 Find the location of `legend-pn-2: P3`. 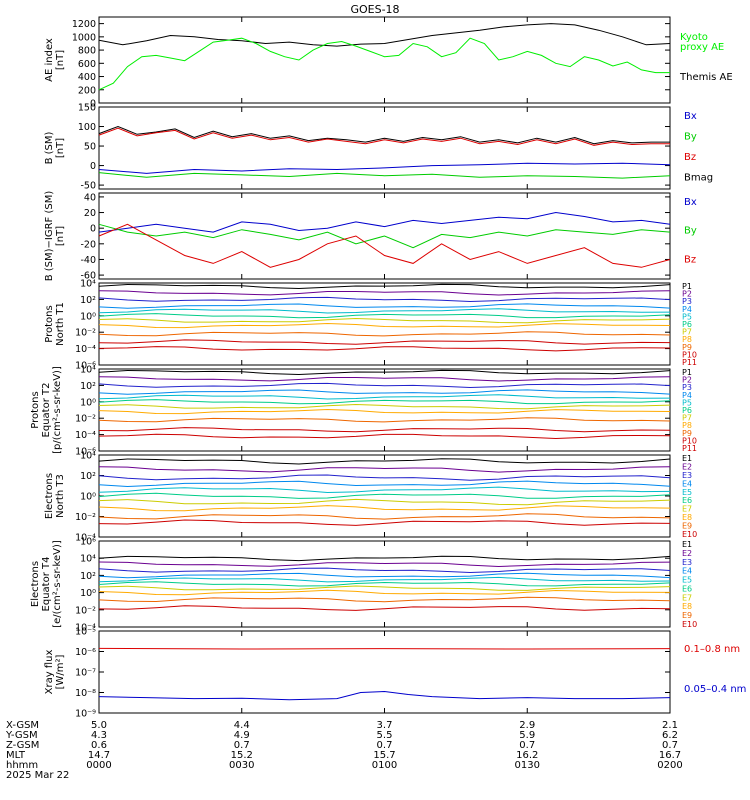

legend-pn-2: P3 is located at coordinates (687, 301).